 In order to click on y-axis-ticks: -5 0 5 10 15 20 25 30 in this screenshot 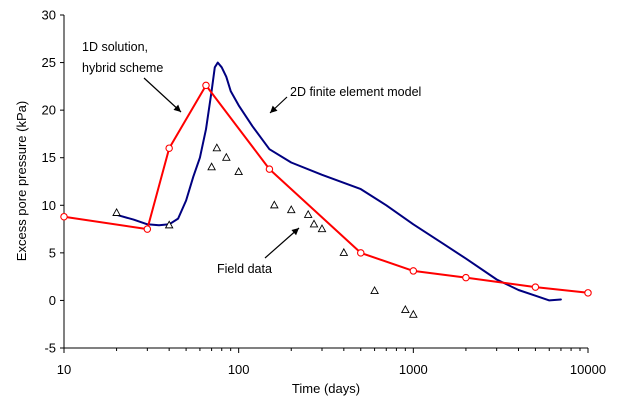, I will do `click(53, 182)`.